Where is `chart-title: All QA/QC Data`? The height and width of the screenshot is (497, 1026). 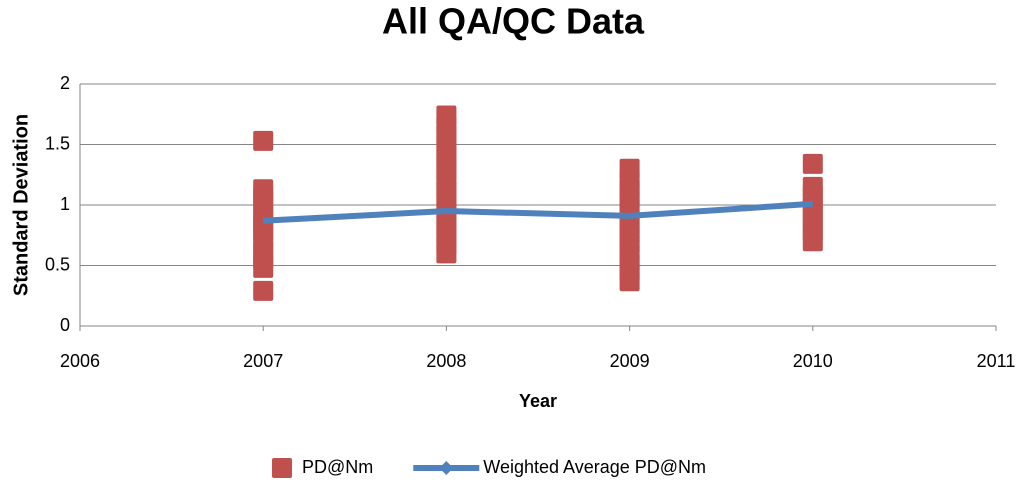
chart-title: All QA/QC Data is located at coordinates (513, 21).